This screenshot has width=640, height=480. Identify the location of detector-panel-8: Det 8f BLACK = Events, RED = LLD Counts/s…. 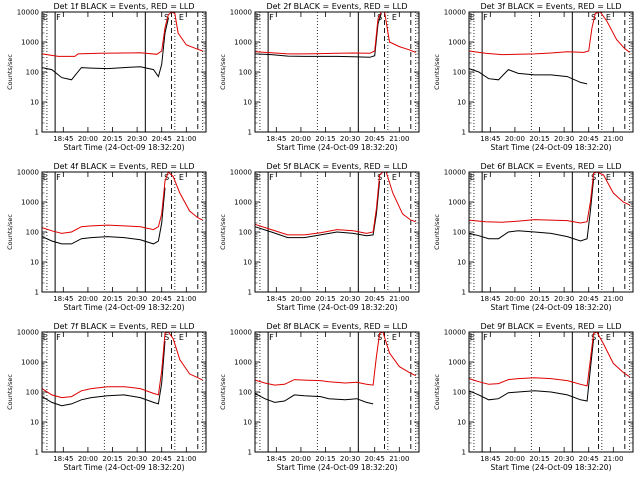
(319, 397).